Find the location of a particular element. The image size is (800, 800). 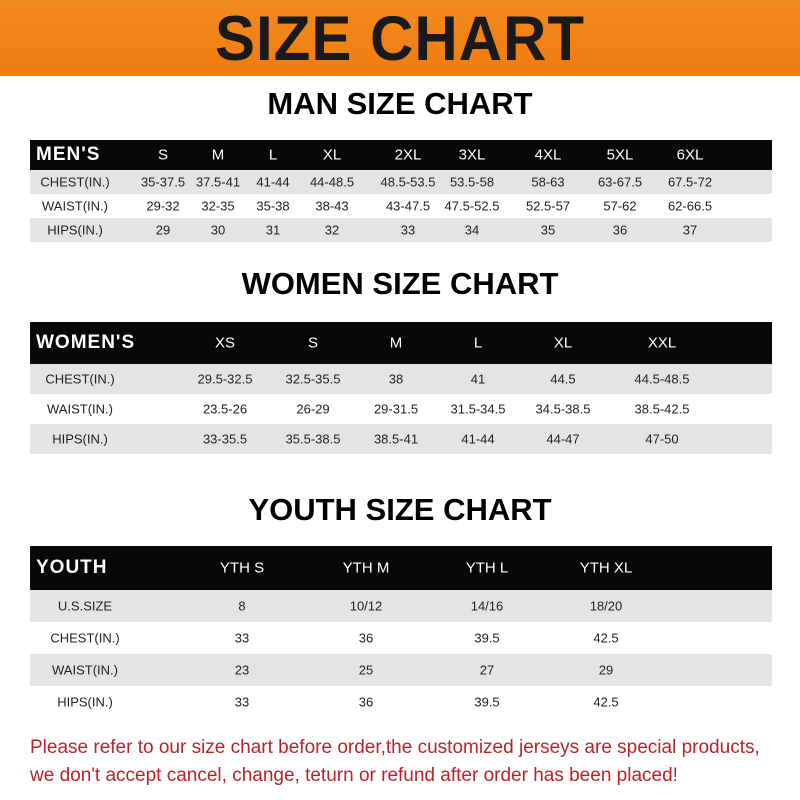

table-cell: 37 is located at coordinates (690, 230).